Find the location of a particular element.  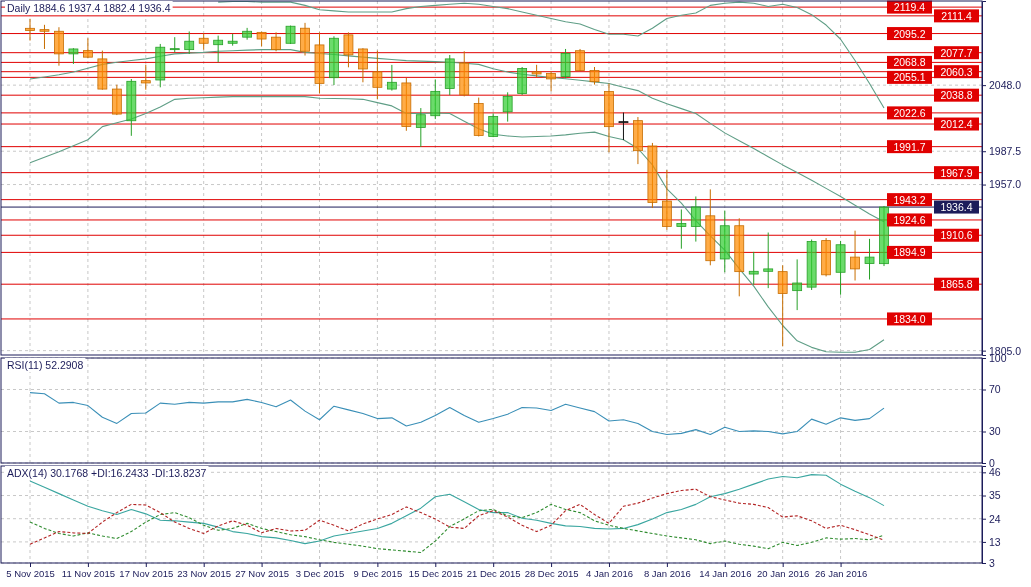

ref-line-label: 1967.9 is located at coordinates (956, 172).